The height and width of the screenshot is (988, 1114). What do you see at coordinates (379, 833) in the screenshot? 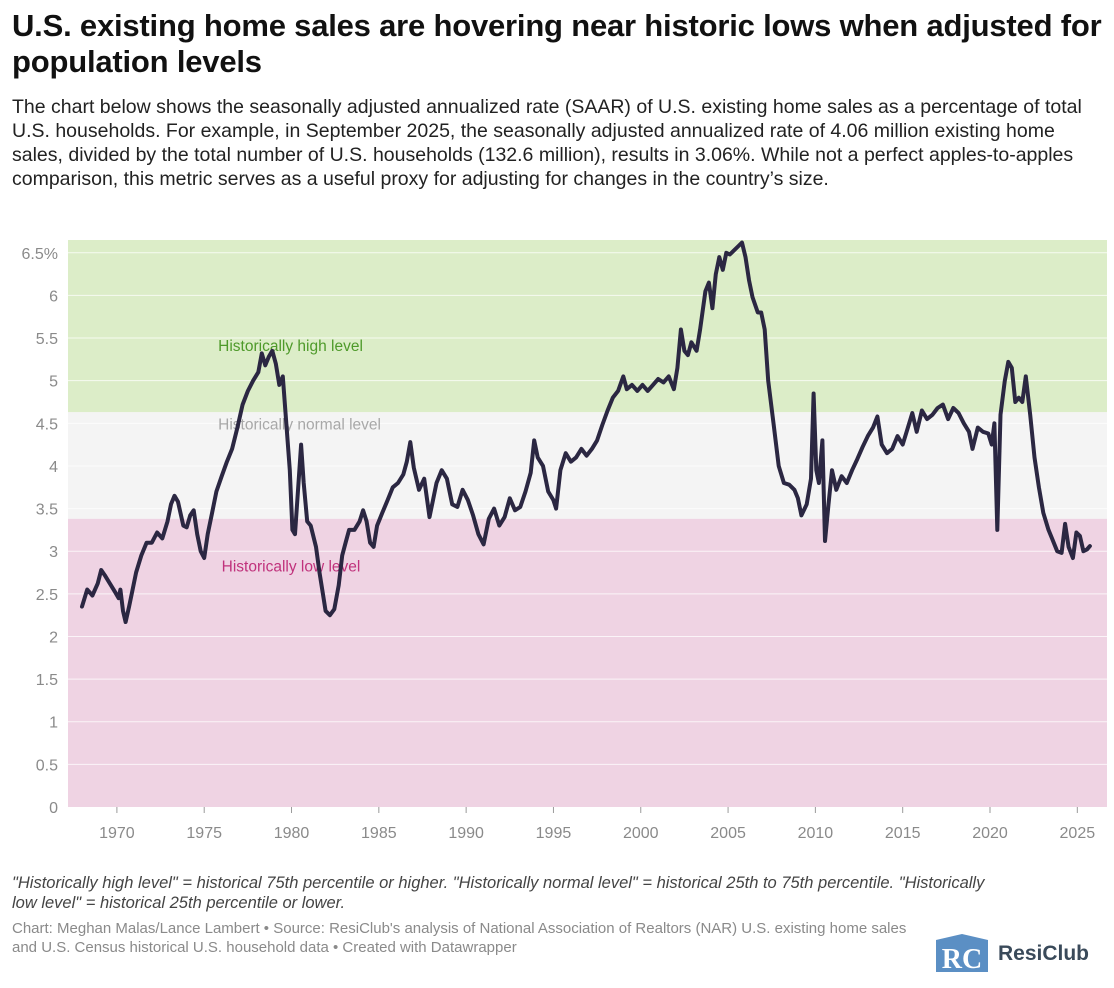
I see `x-tick-label: 1985` at bounding box center [379, 833].